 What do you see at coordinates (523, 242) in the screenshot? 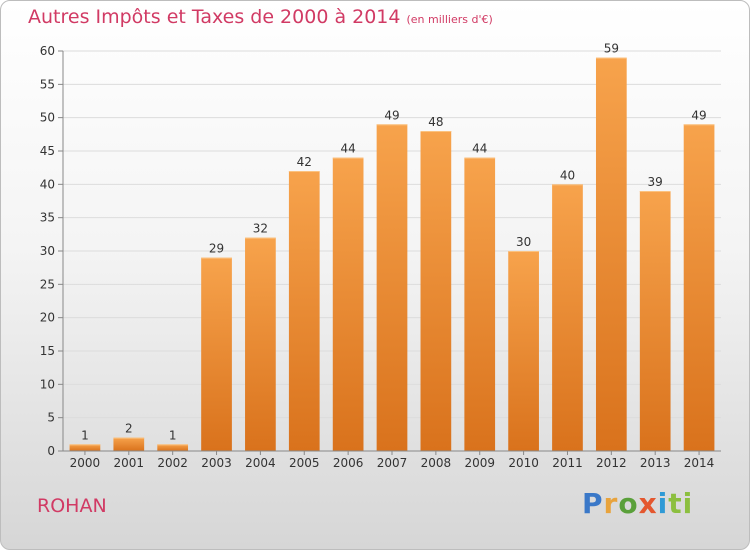
I see `bar-value-label: 30` at bounding box center [523, 242].